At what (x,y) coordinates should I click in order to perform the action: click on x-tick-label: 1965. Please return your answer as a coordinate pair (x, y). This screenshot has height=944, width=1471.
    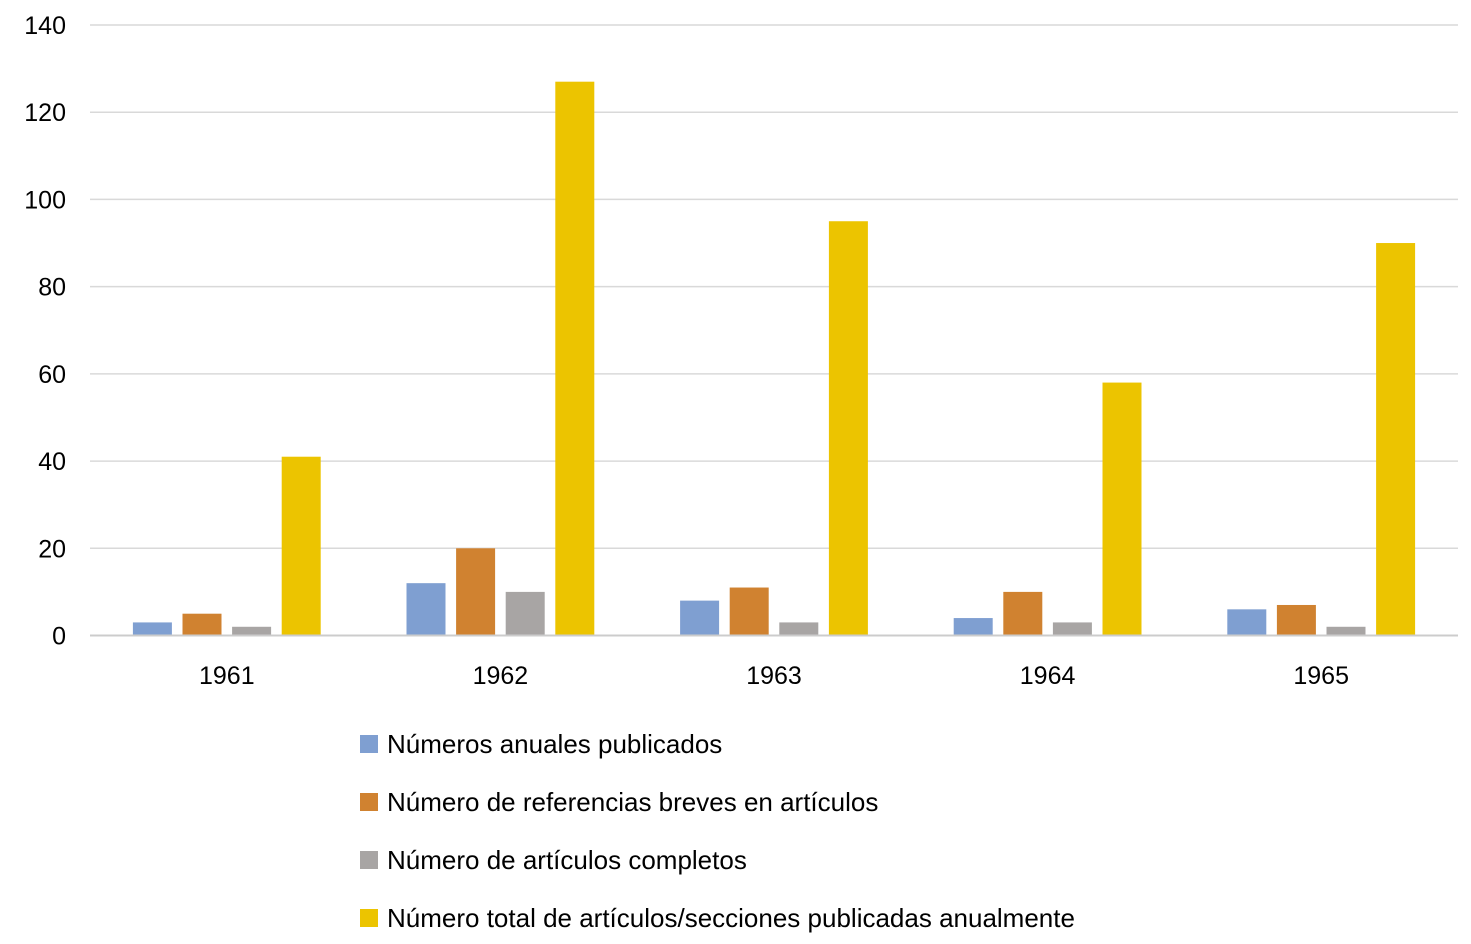
    Looking at the image, I should click on (1321, 676).